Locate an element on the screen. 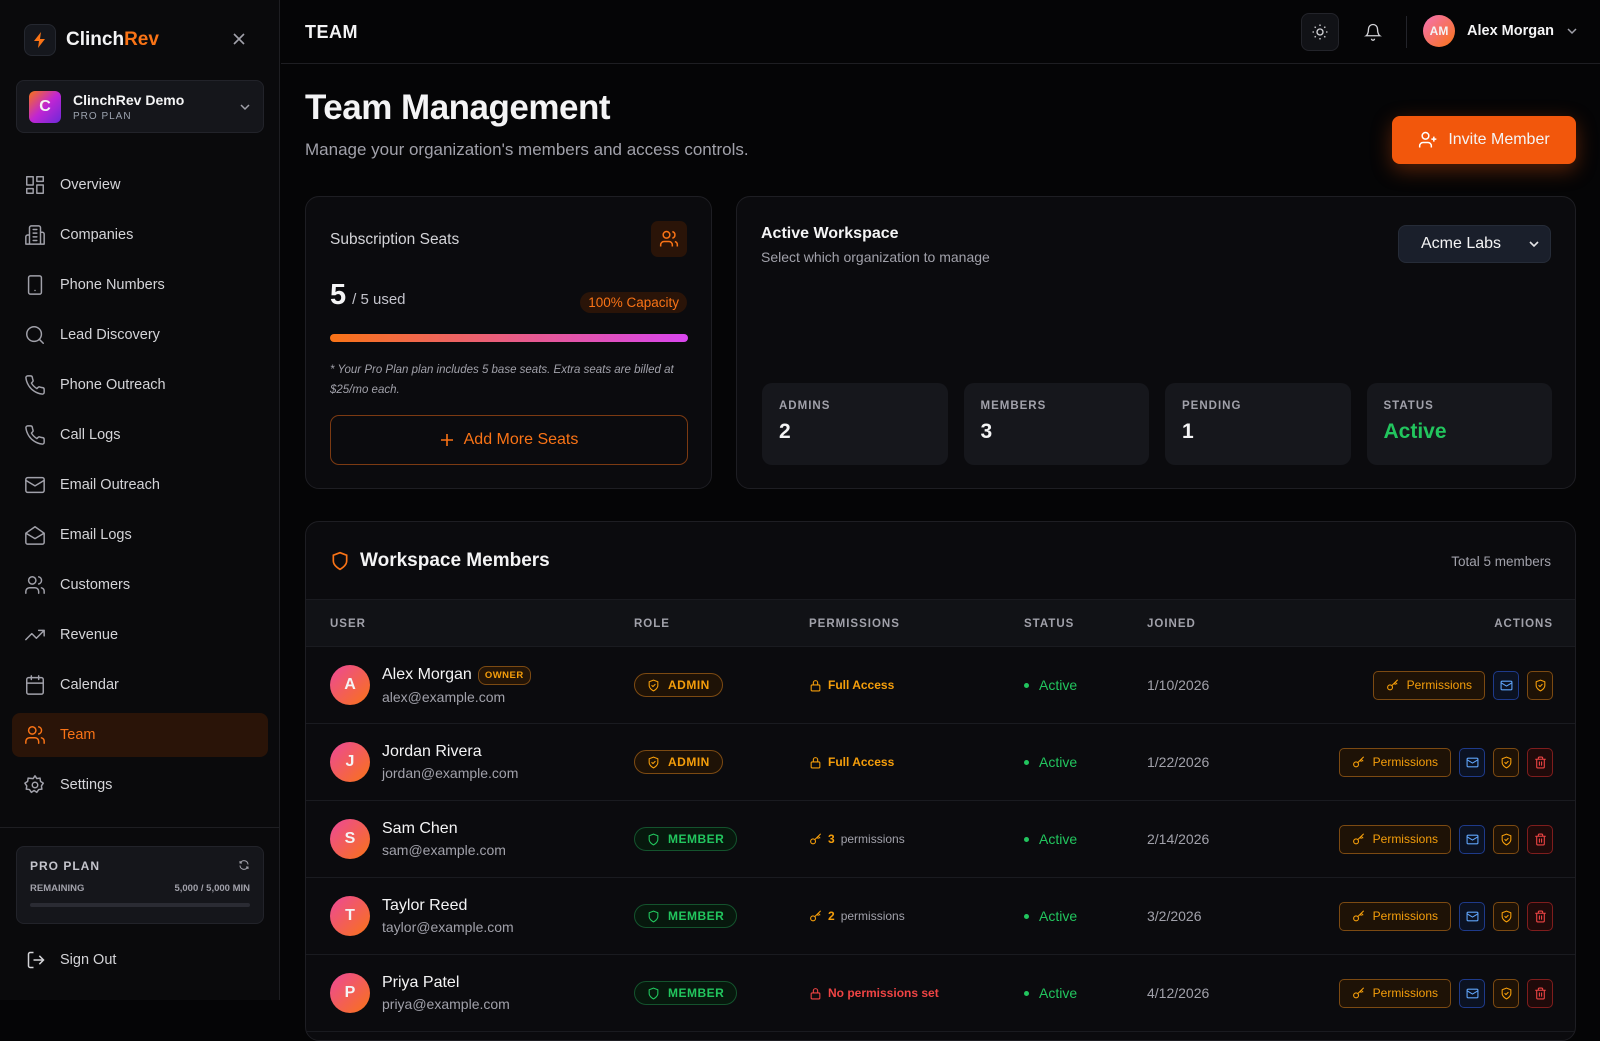 The width and height of the screenshot is (1600, 1041). joined-date: 2/14/2026 is located at coordinates (1178, 839).